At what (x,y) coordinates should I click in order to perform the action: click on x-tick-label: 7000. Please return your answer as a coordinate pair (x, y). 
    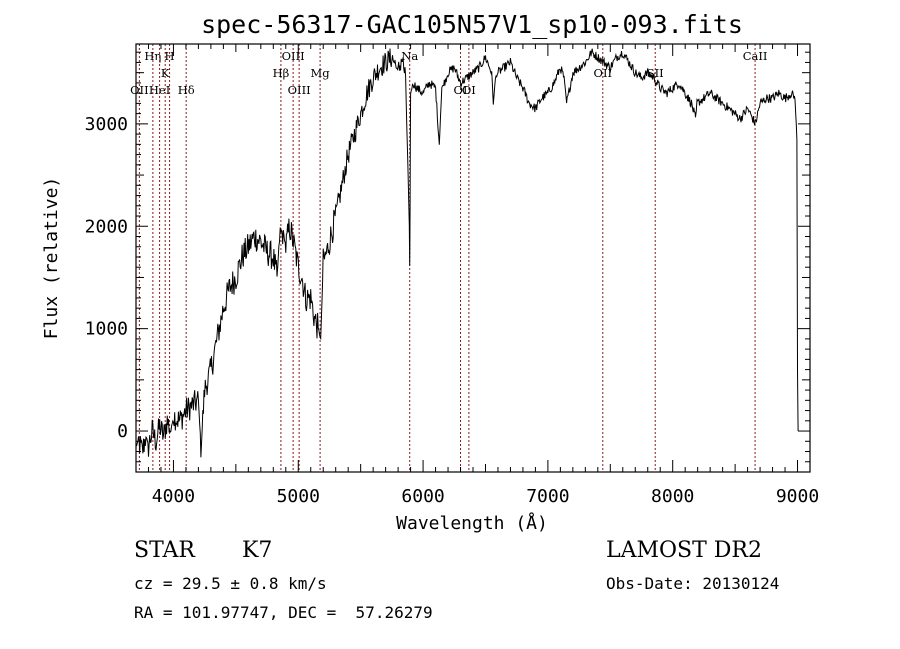
    Looking at the image, I should click on (547, 496).